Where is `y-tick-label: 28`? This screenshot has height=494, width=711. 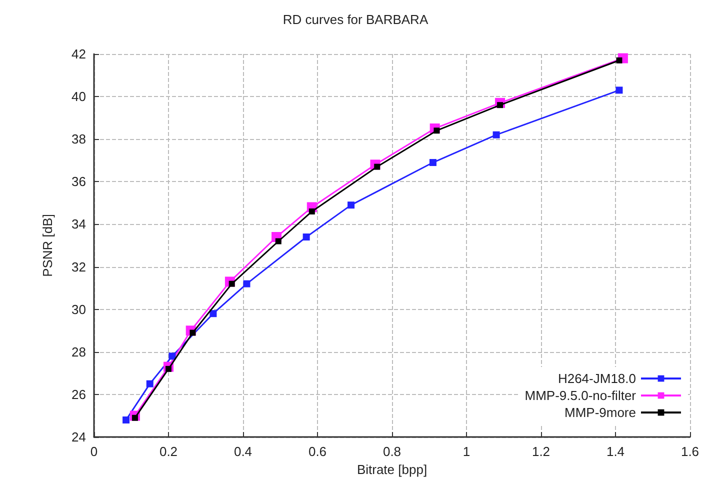 y-tick-label: 28 is located at coordinates (79, 352).